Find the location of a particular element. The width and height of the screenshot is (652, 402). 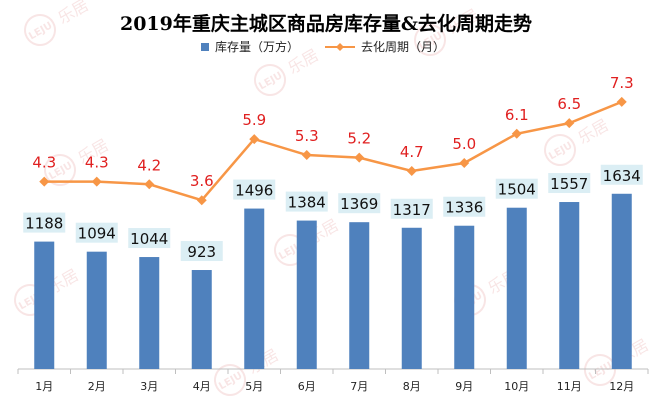

category-label: 10月 is located at coordinates (516, 386).